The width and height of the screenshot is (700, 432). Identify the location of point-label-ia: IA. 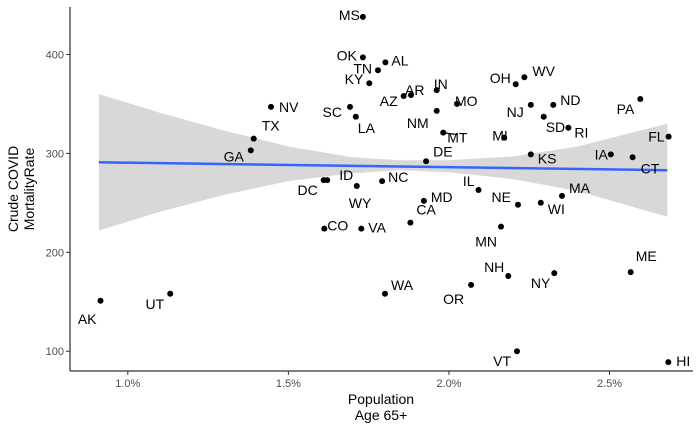
(602, 154).